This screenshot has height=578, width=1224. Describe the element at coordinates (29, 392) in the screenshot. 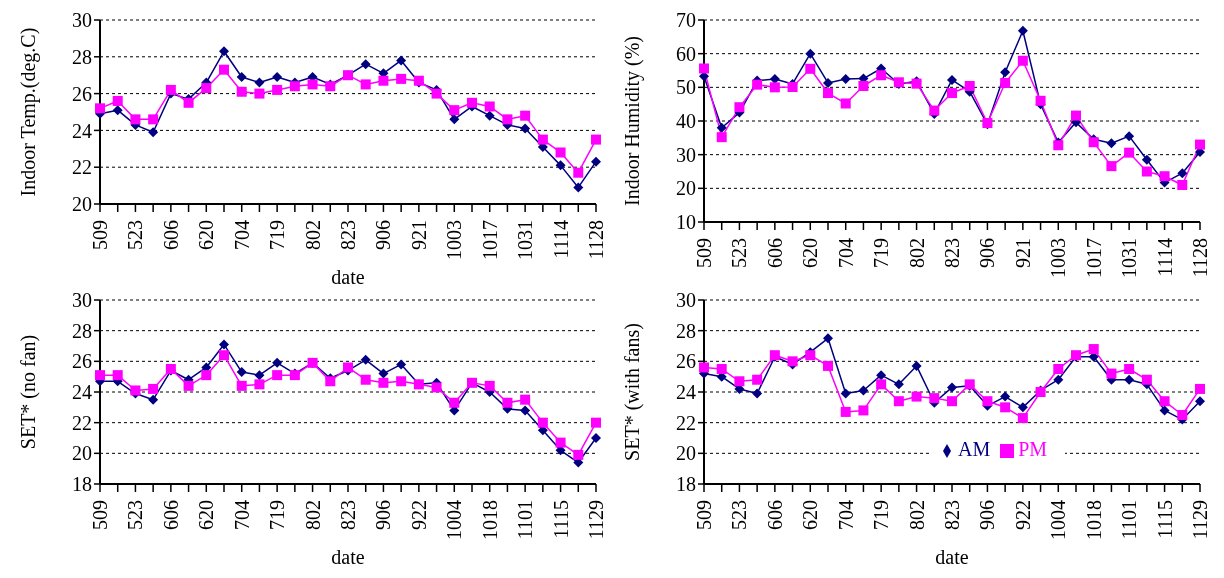

I see `y-axis-title: SET* (no fan)` at that location.